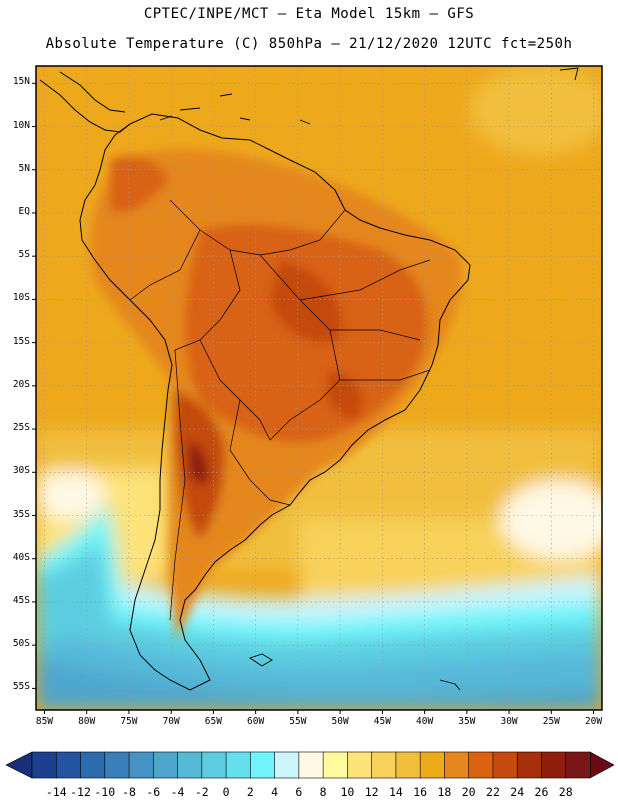 This screenshot has width=618, height=800. Describe the element at coordinates (298, 721) in the screenshot. I see `longitude-label: 55W` at that location.